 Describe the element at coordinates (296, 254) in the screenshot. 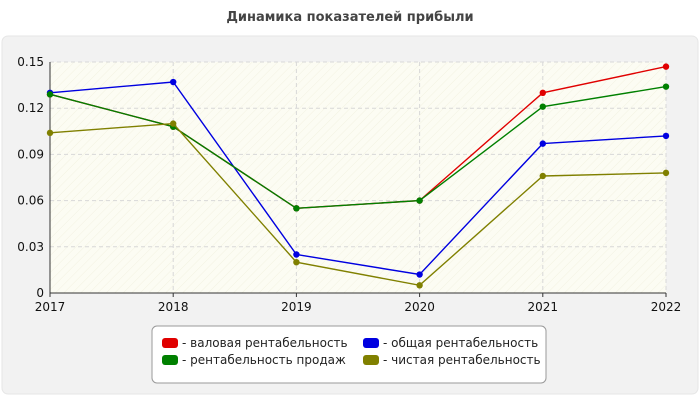

I see `data-point-s2-2019` at that location.